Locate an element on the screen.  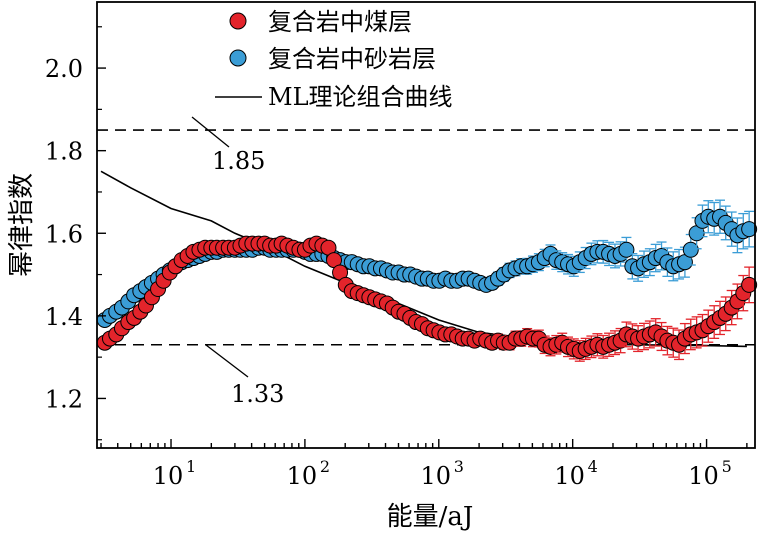
y-tick-label-0: 1.2 is located at coordinates (64, 399).